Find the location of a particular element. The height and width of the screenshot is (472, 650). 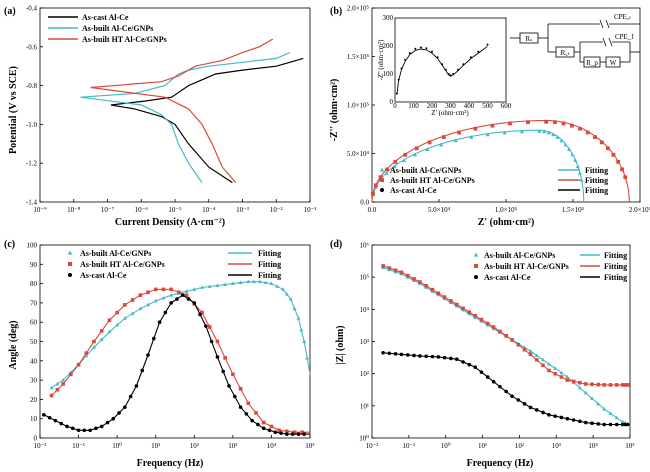

panel-d-ytick-label: 10⁴ is located at coordinates (365, 310).